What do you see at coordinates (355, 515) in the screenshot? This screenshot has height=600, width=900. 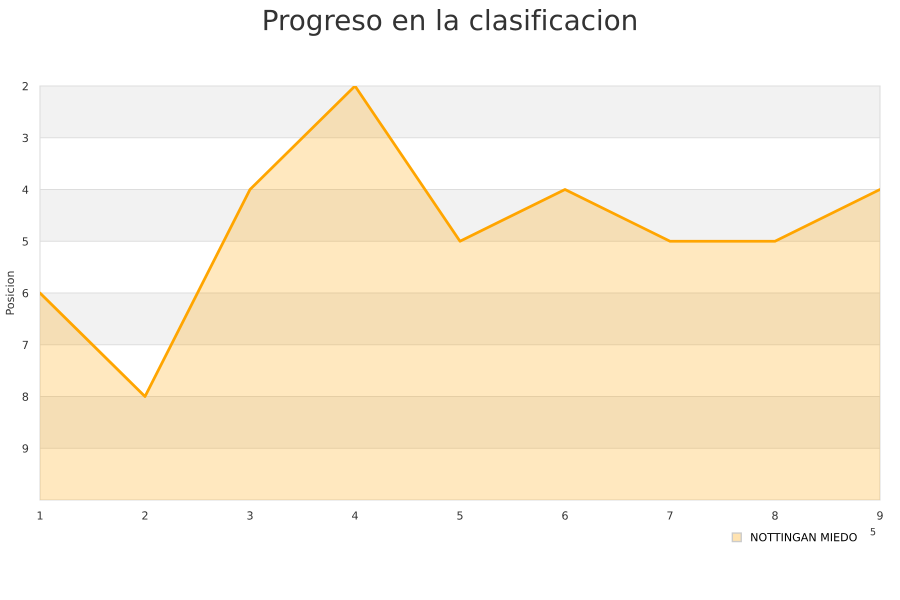 I see `x-tick-label: 4` at bounding box center [355, 515].